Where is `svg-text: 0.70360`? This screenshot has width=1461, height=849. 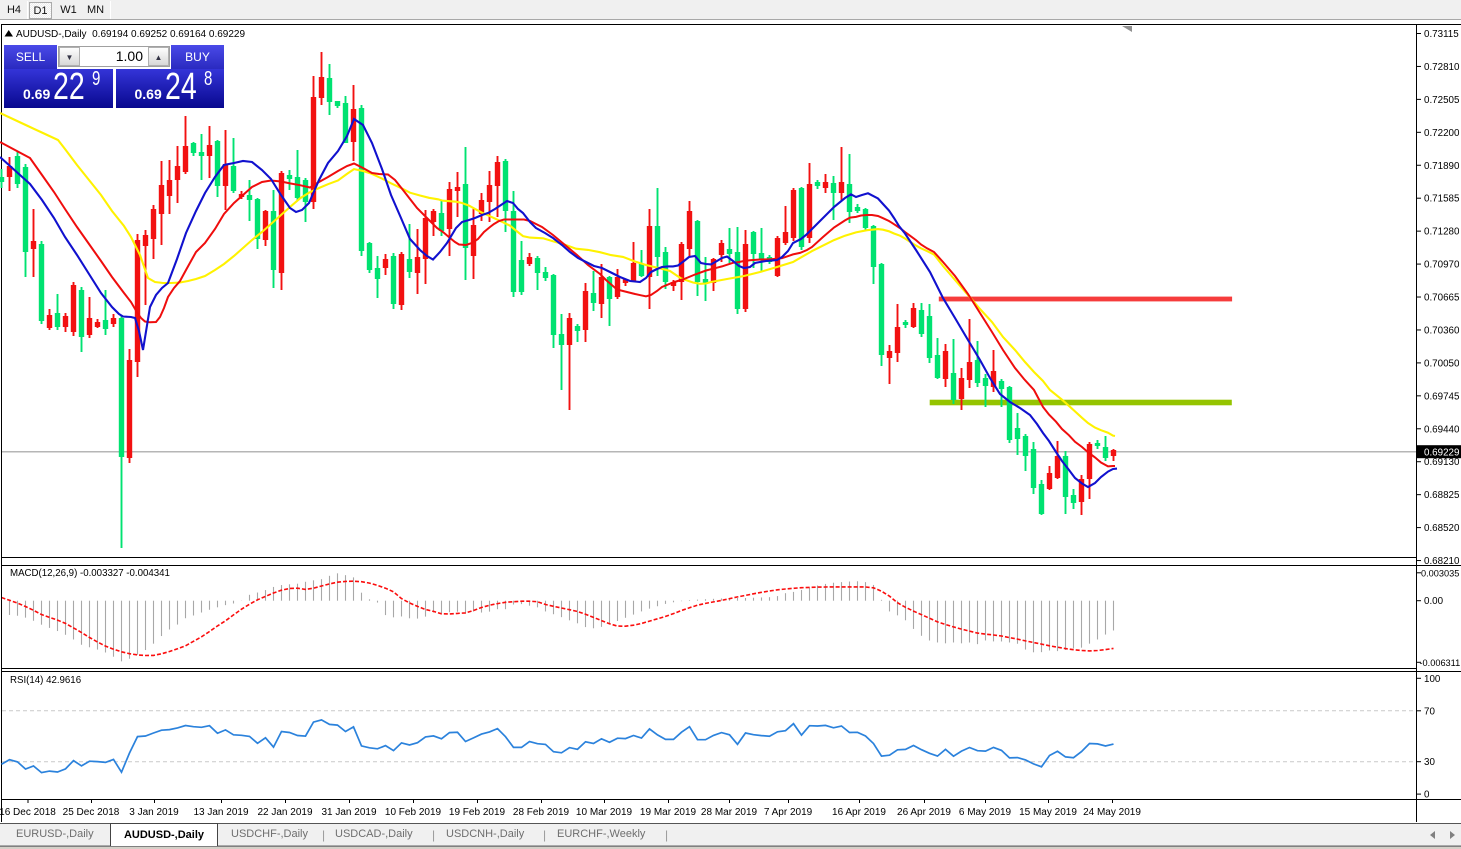 svg-text: 0.70360 is located at coordinates (1442, 330).